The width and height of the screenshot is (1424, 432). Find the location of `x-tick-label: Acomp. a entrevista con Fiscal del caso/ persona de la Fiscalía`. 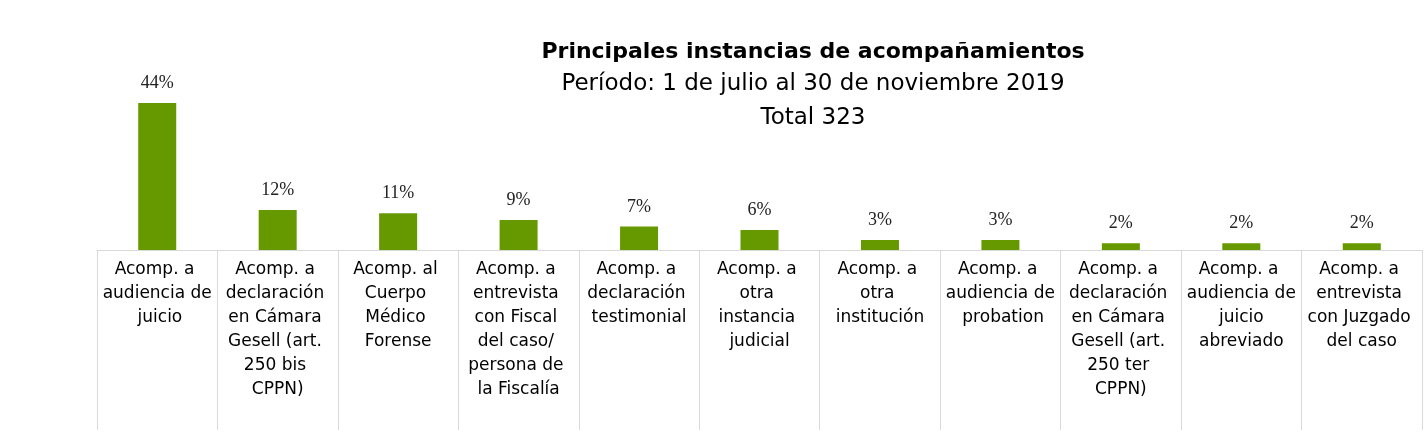

x-tick-label: Acomp. a entrevista con Fiscal del caso/ persona de la Fiscalía is located at coordinates (518, 328).